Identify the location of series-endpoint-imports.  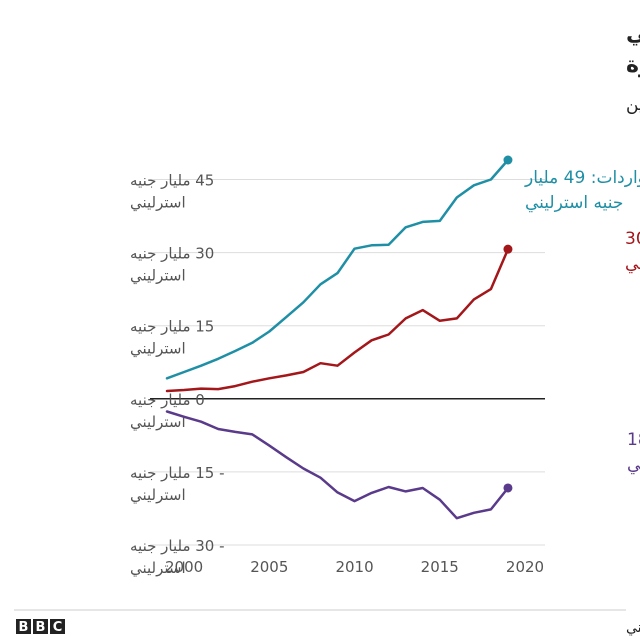
(508, 160).